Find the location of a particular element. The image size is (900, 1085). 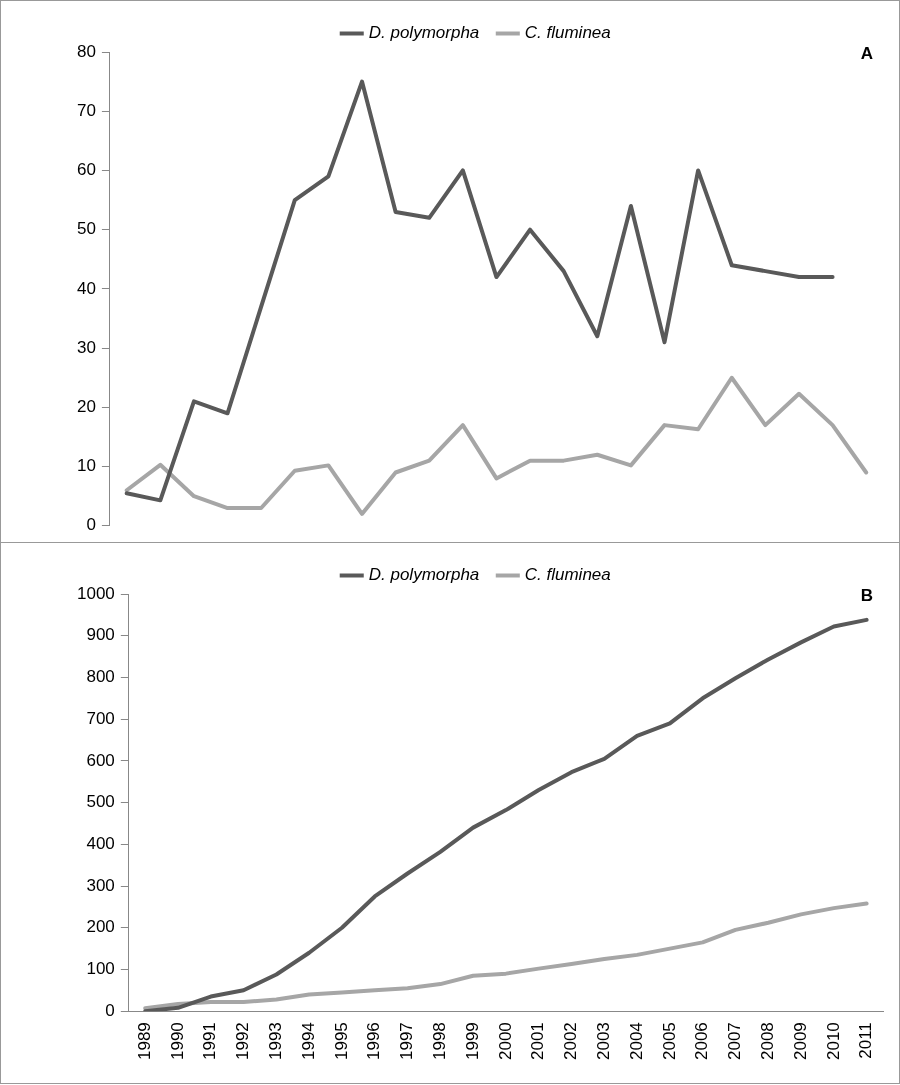

x-tick-label: 2001 is located at coordinates (538, 1041).